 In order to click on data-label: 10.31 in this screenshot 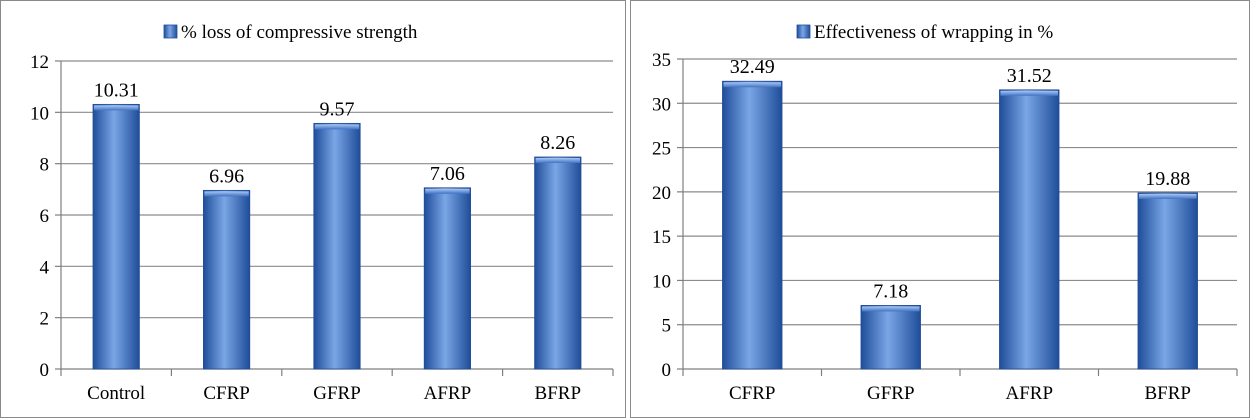, I will do `click(116, 90)`.